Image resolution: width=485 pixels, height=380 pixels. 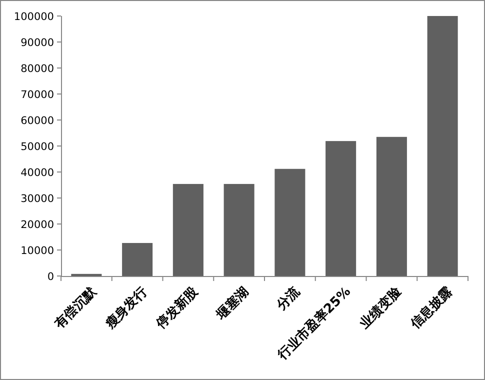 What do you see at coordinates (126, 308) in the screenshot?
I see `x-tick-label: 瘦身发行` at bounding box center [126, 308].